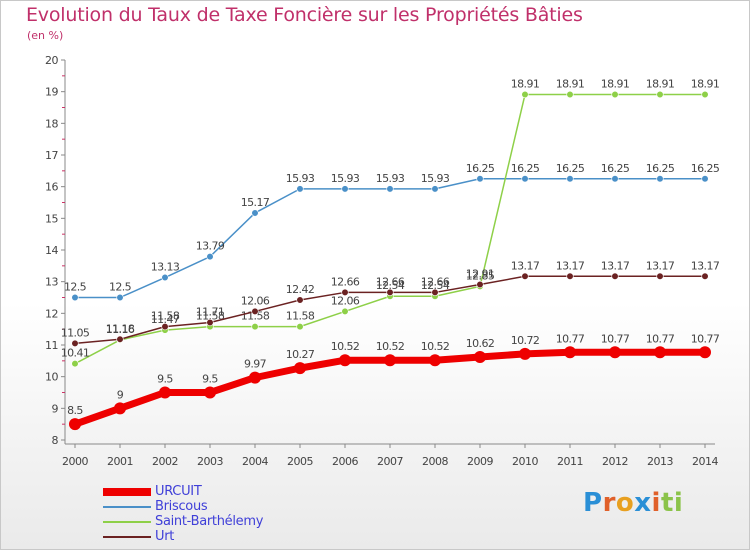 This screenshot has width=750, height=550. I want to click on x-tick-label: 2009, so click(480, 461).